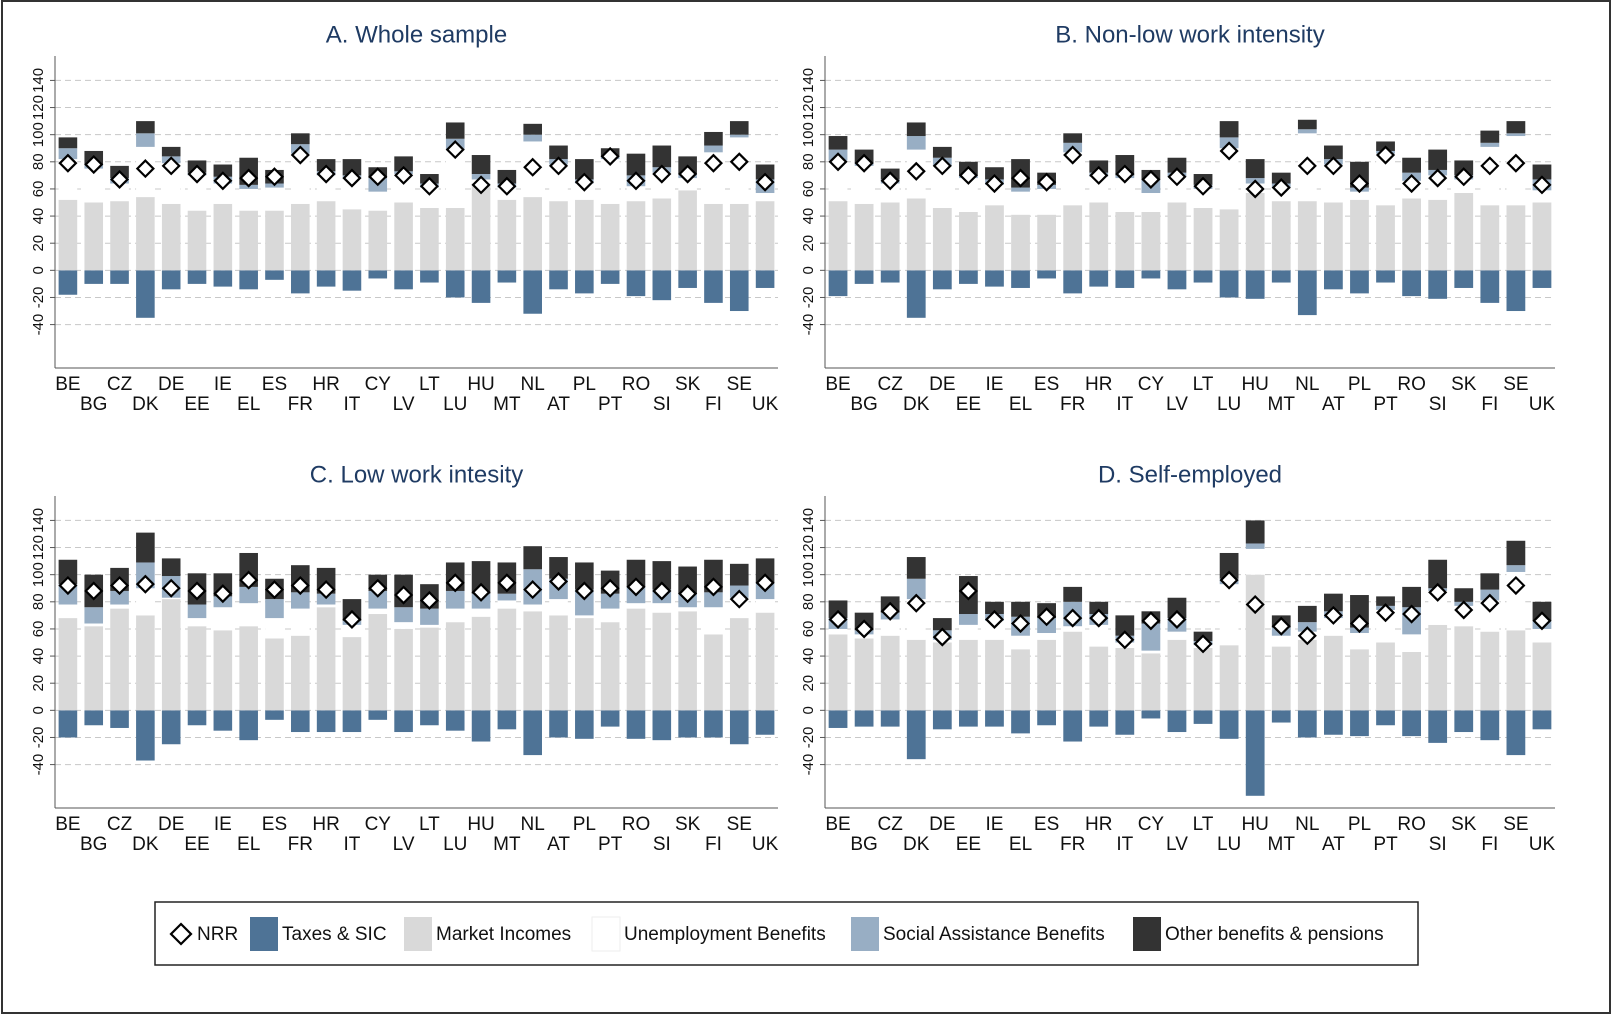  I want to click on x-tick-label: CZ, so click(891, 384).